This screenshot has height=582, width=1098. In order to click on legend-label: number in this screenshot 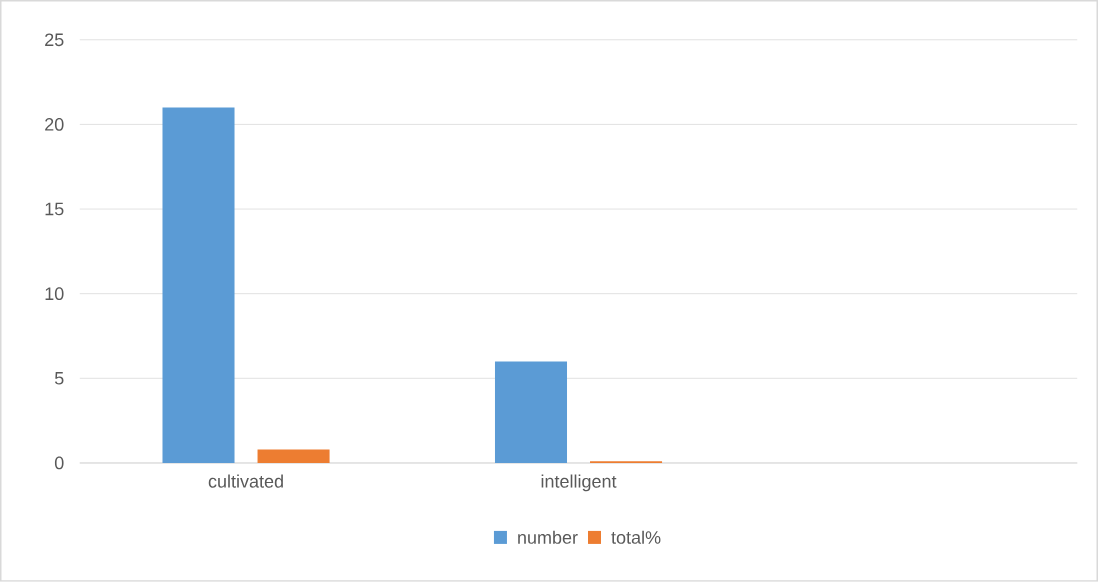, I will do `click(548, 537)`.